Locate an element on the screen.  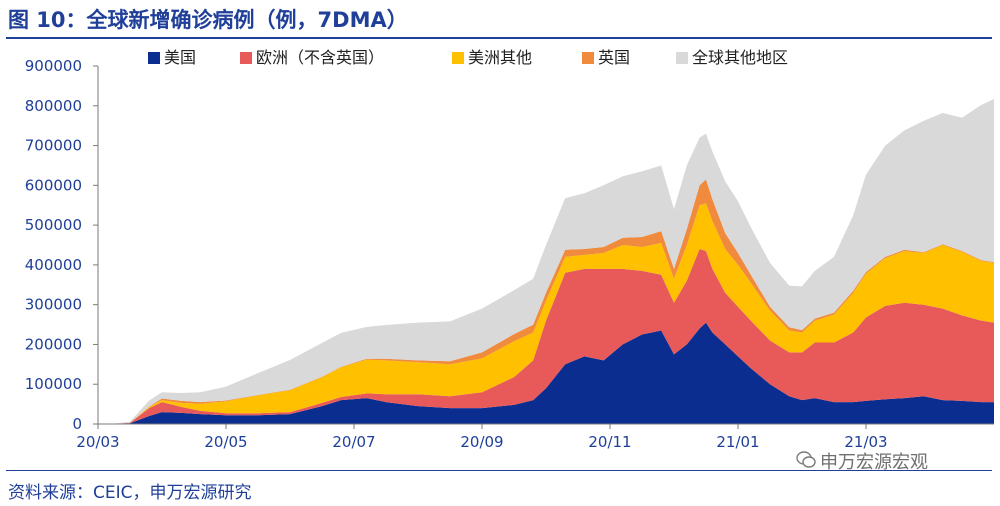
y-tick-label: 900000 is located at coordinates (53, 66).